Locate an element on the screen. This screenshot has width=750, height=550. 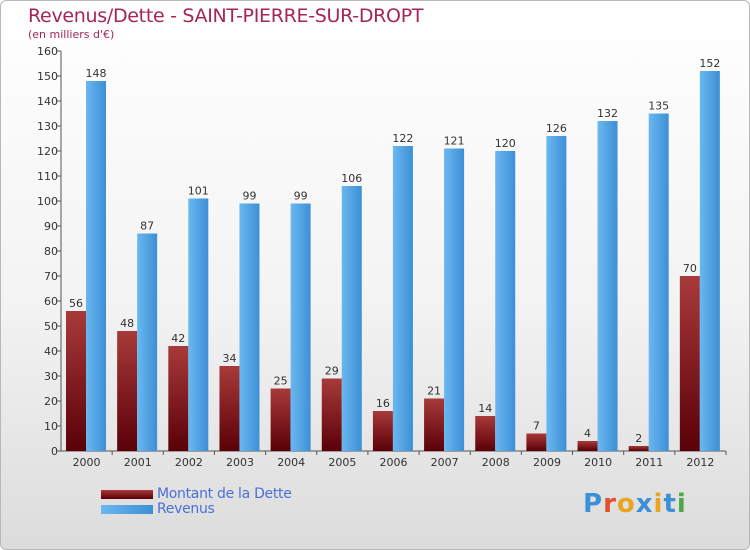
x-tick-label: 2003 is located at coordinates (240, 462).